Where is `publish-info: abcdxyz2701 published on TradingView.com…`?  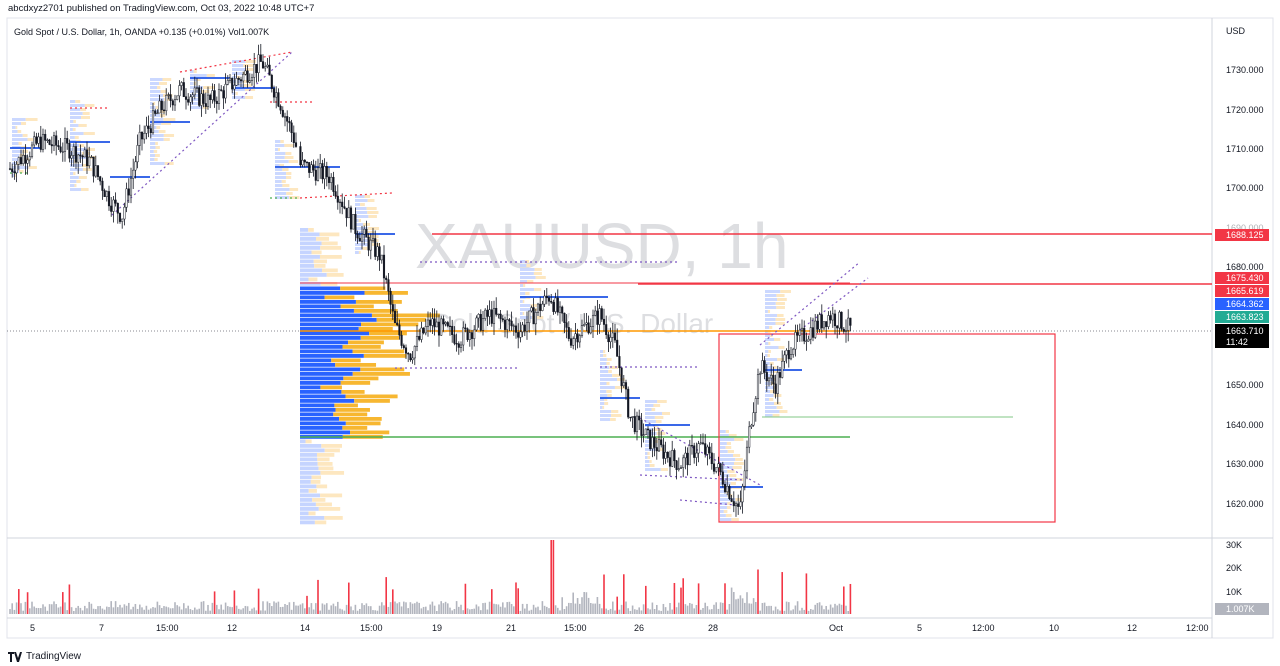
publish-info: abcdxyz2701 published on TradingView.com… is located at coordinates (161, 8).